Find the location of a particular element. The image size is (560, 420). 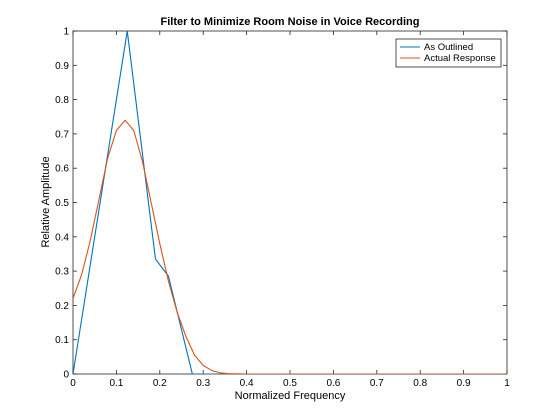

y-tick-label: 0.2 is located at coordinates (62, 306).